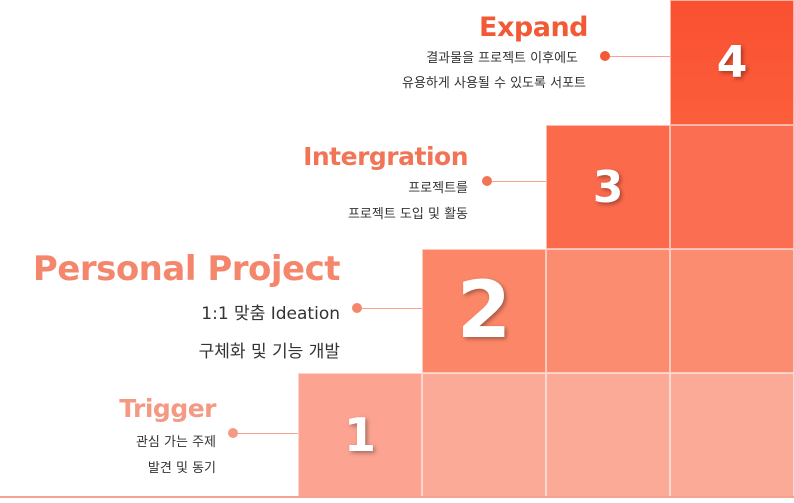  What do you see at coordinates (605, 56) in the screenshot?
I see `step-4-connector-dot` at bounding box center [605, 56].